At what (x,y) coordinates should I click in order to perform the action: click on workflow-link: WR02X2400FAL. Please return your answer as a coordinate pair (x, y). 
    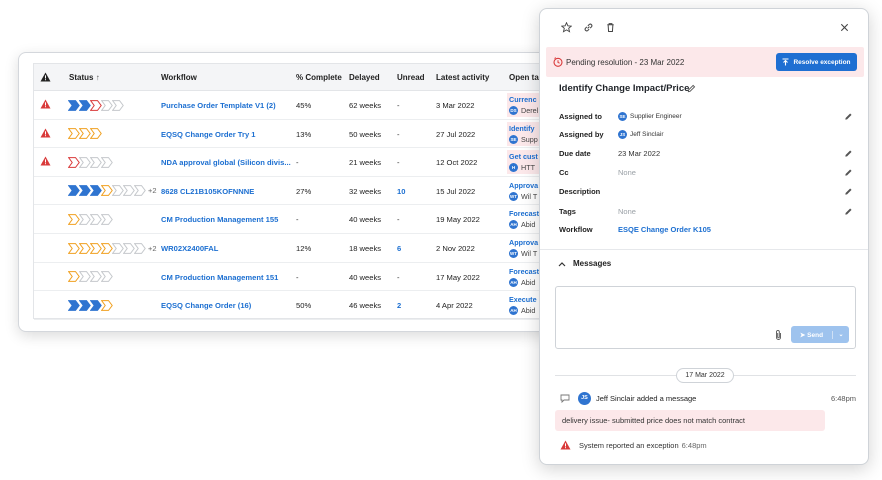
    Looking at the image, I should click on (190, 248).